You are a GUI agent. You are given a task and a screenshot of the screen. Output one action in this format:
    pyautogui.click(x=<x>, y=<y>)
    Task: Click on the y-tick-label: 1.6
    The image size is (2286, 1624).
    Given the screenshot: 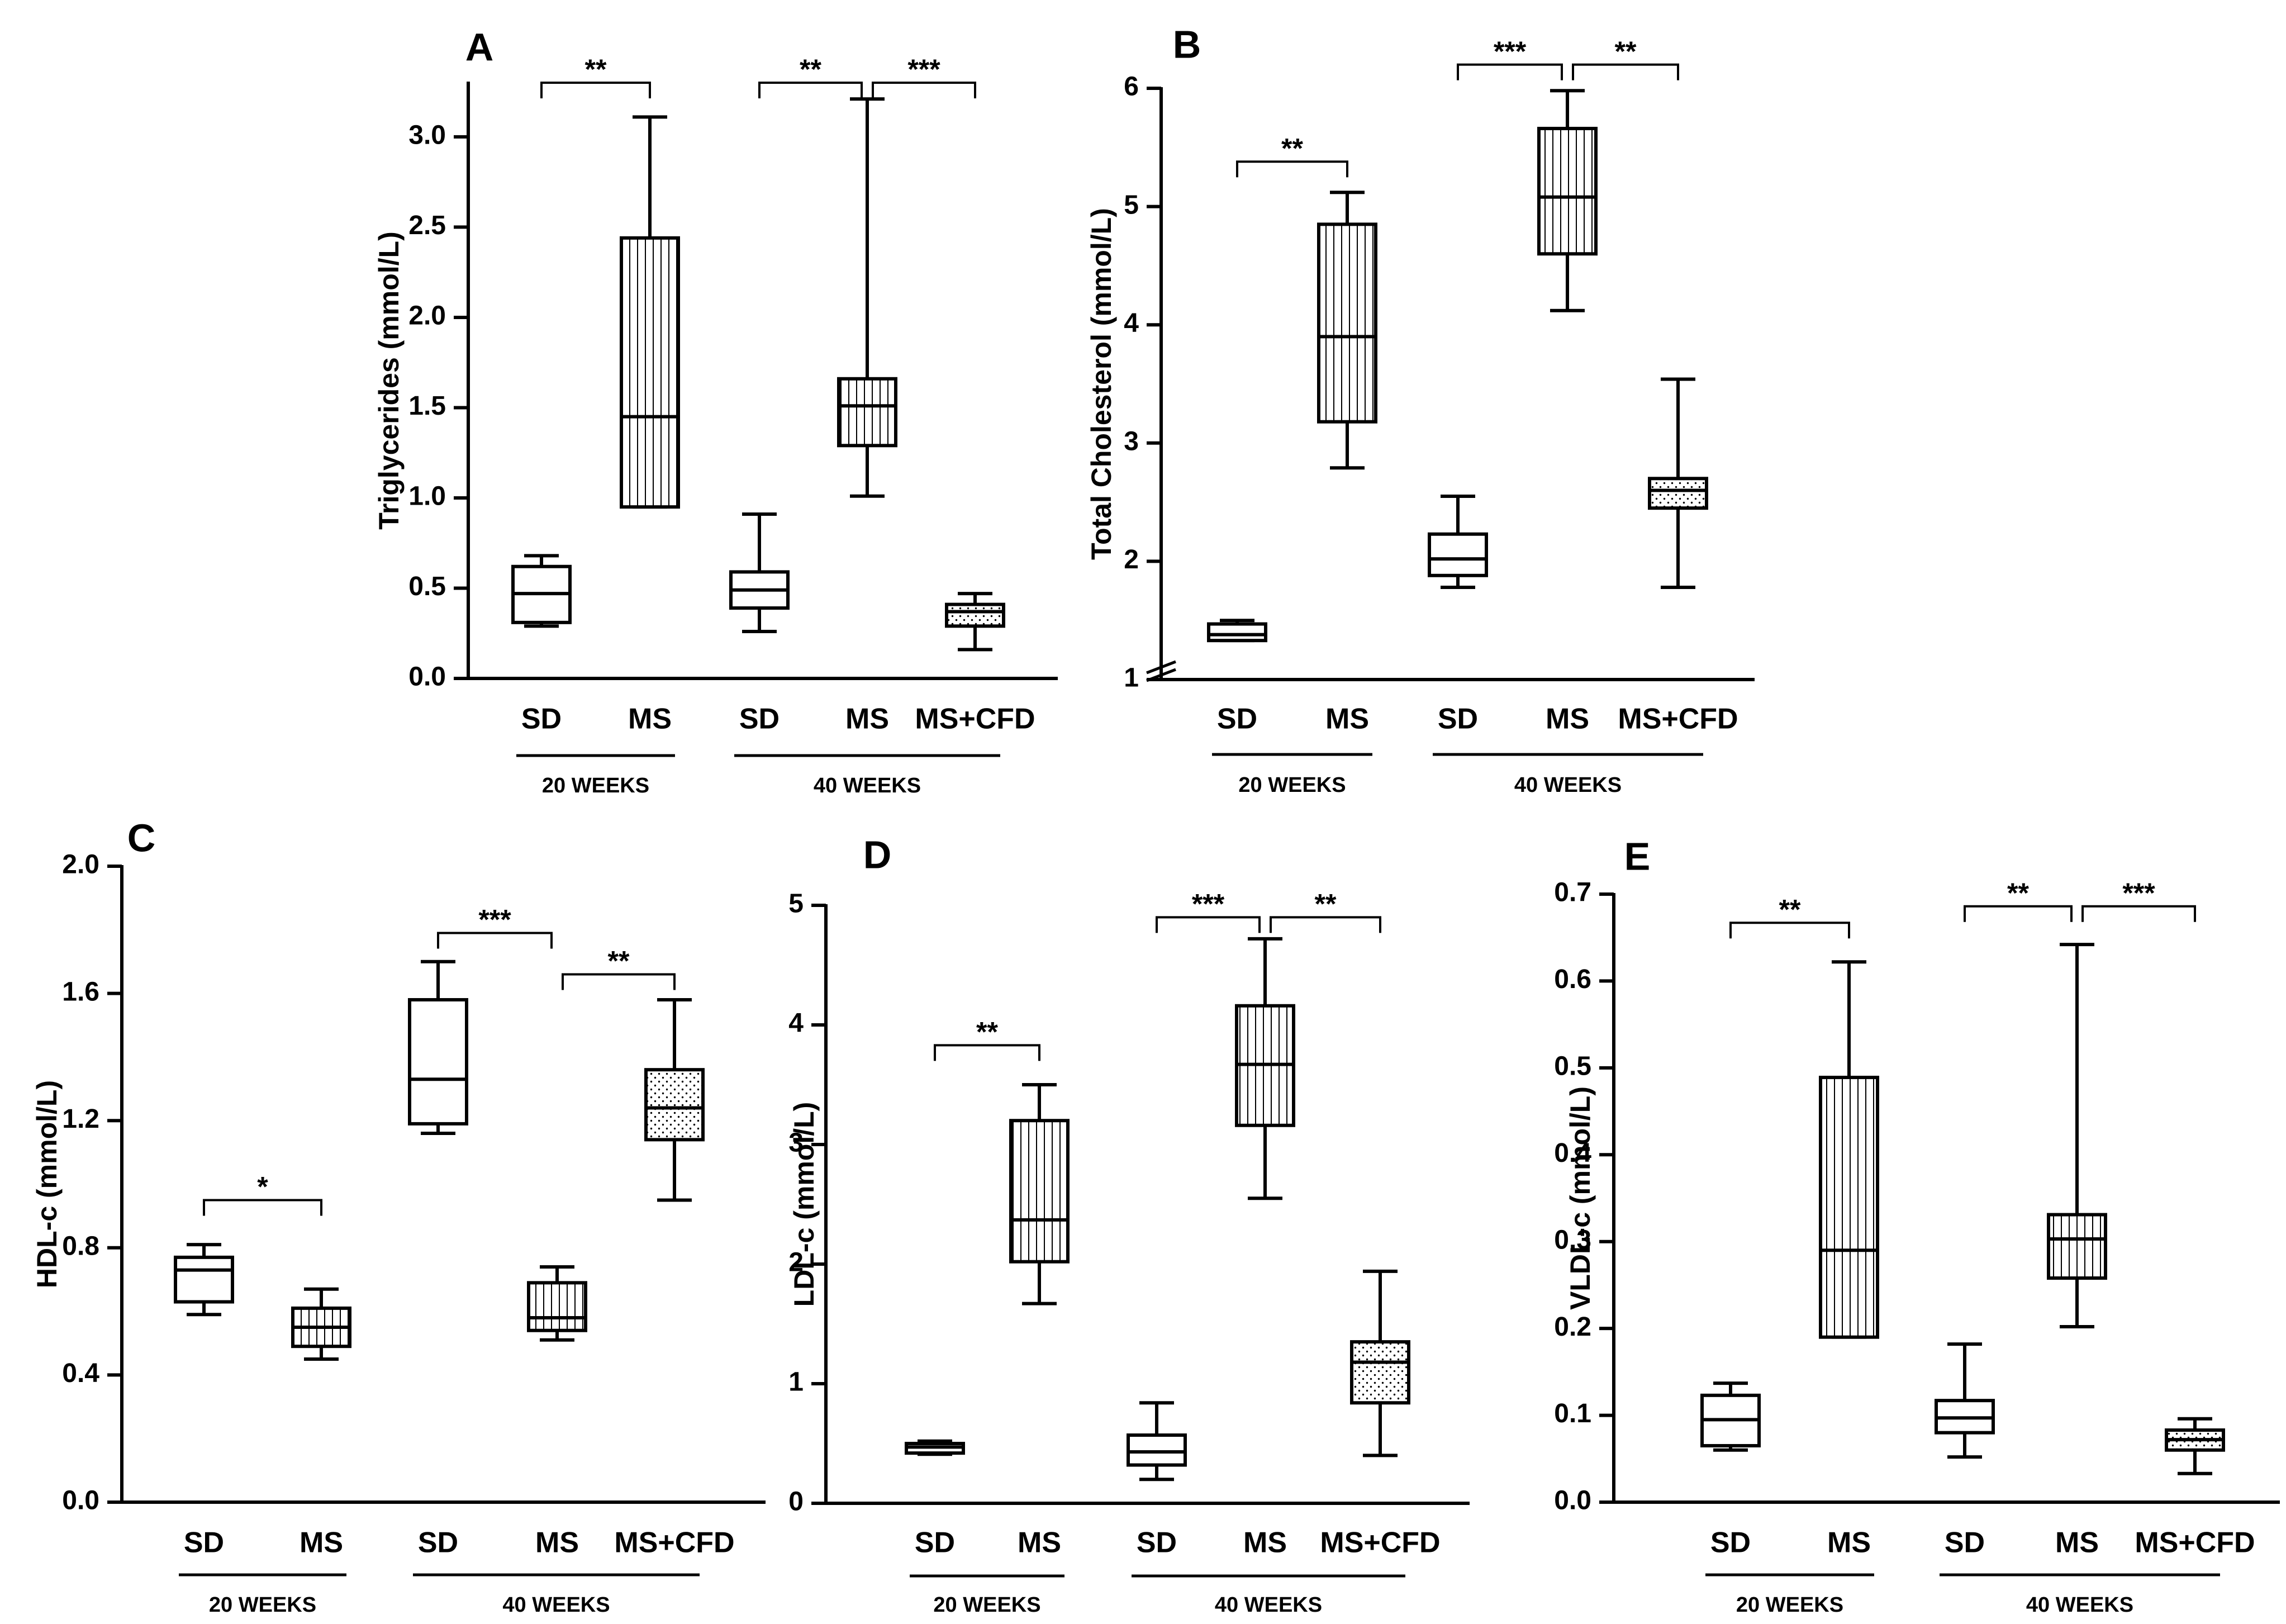 What is the action you would take?
    pyautogui.click(x=81, y=991)
    